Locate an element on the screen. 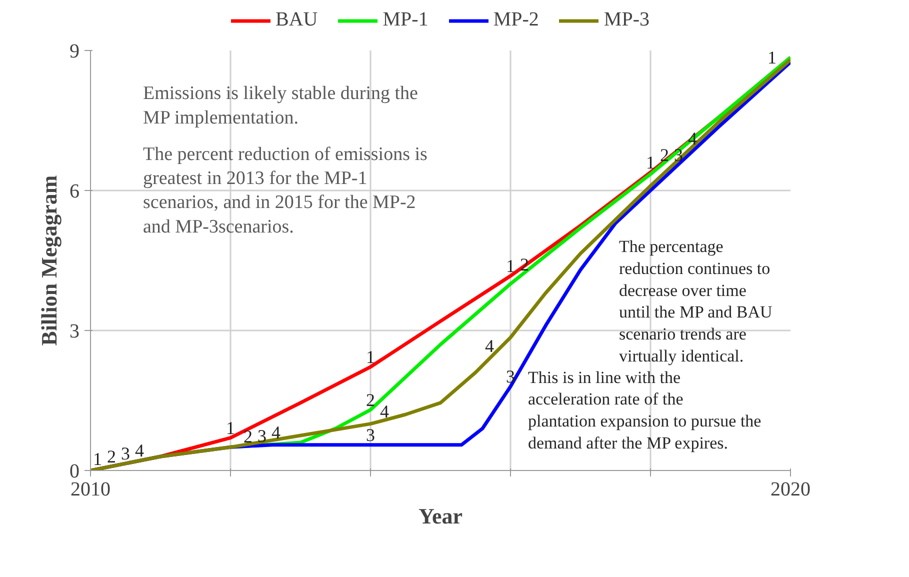 The image size is (909, 577). legend-label: MP-1 is located at coordinates (405, 20).